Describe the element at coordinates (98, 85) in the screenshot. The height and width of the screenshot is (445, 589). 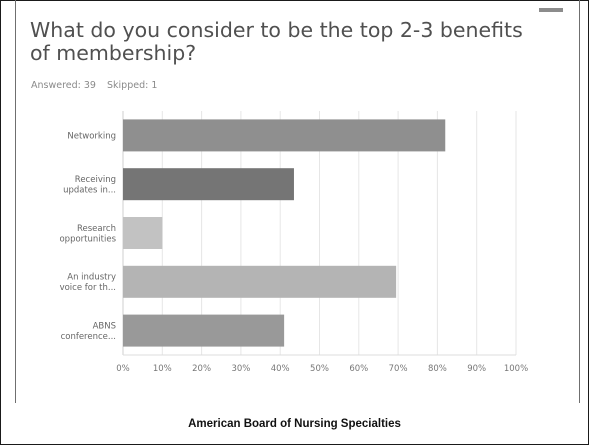
I see `response-counts: Answered: 39 Skipped: 1` at that location.